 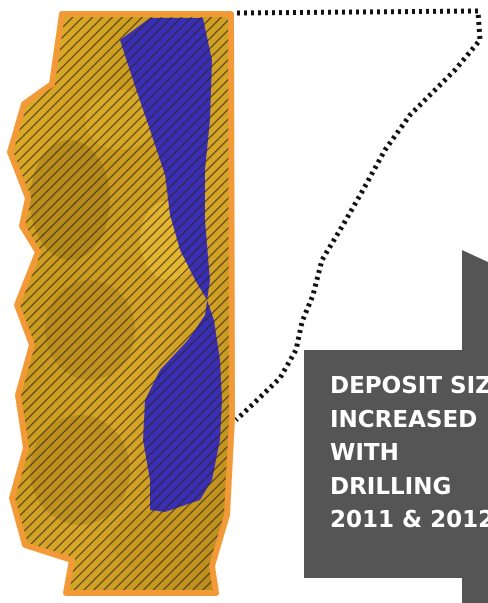 What do you see at coordinates (391, 486) in the screenshot?
I see `callout-line-4: DRILLING` at bounding box center [391, 486].